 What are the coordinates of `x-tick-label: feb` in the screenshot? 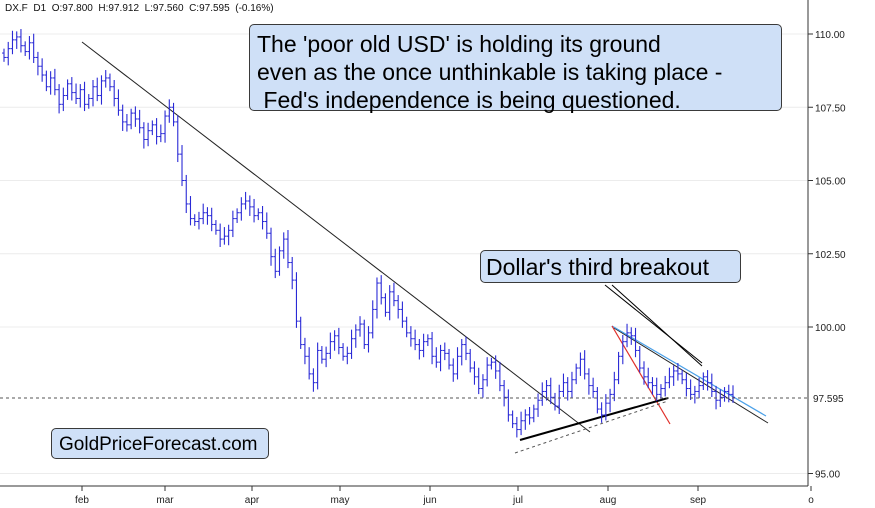 It's located at (82, 500).